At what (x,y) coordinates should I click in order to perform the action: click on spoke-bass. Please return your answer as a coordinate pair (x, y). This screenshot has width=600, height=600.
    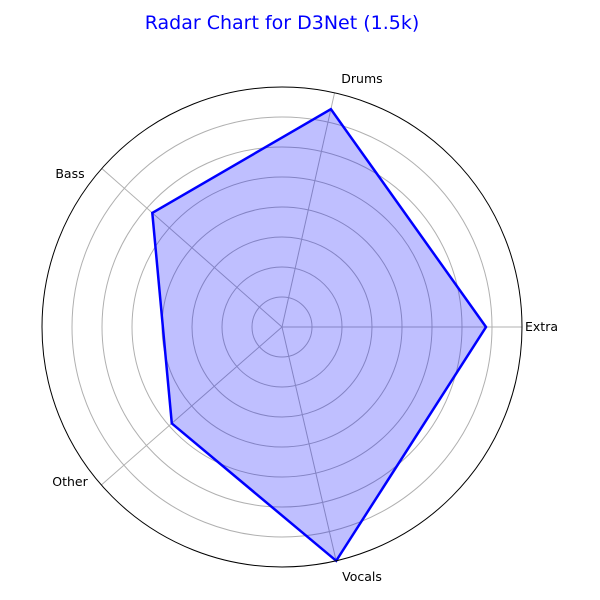
    Looking at the image, I should click on (192, 248).